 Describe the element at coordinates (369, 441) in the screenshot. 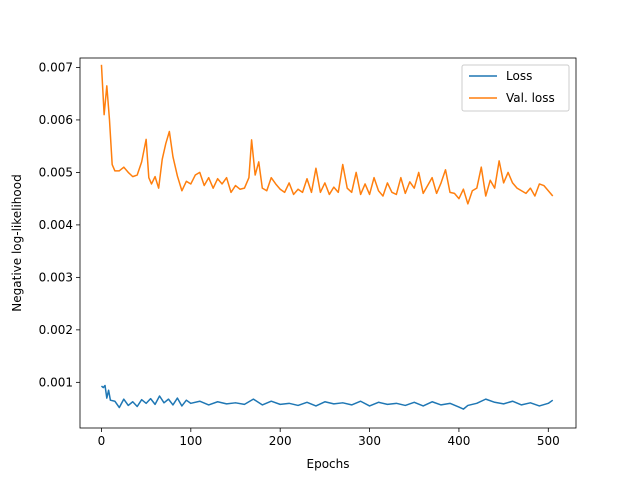

I see `x-tick-label: 300` at that location.